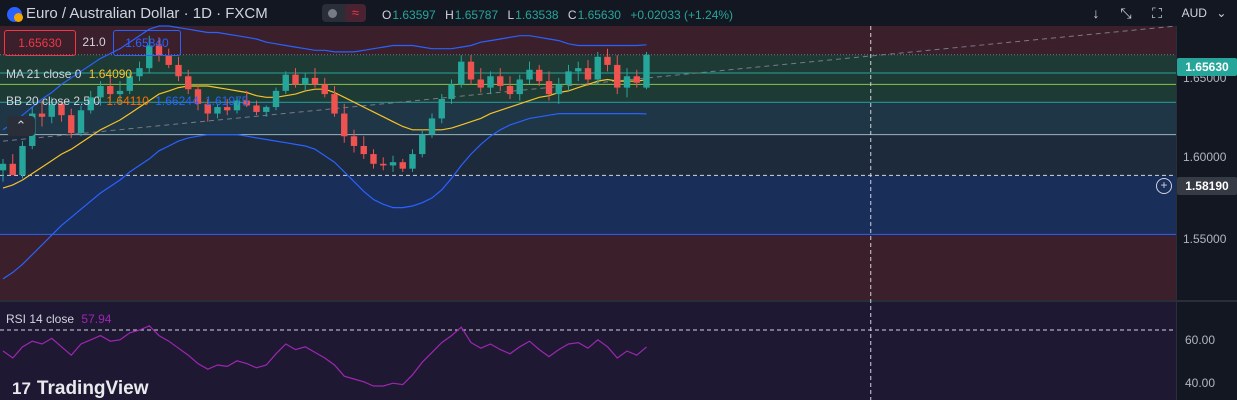 The image size is (1237, 400). What do you see at coordinates (1205, 157) in the screenshot?
I see `price-axis-label: 1.60000` at bounding box center [1205, 157].